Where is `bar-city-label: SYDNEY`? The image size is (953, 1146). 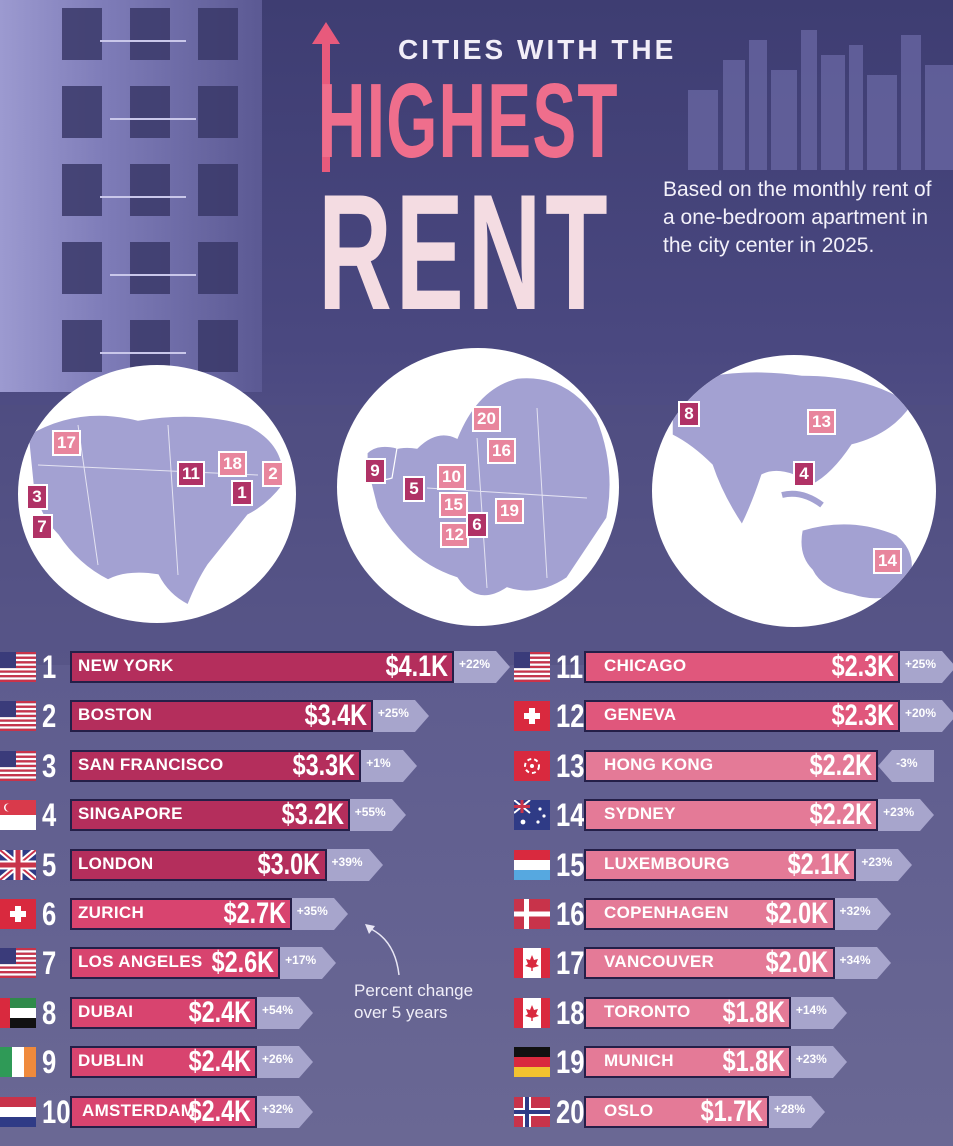
bar-city-label: SYDNEY is located at coordinates (640, 814).